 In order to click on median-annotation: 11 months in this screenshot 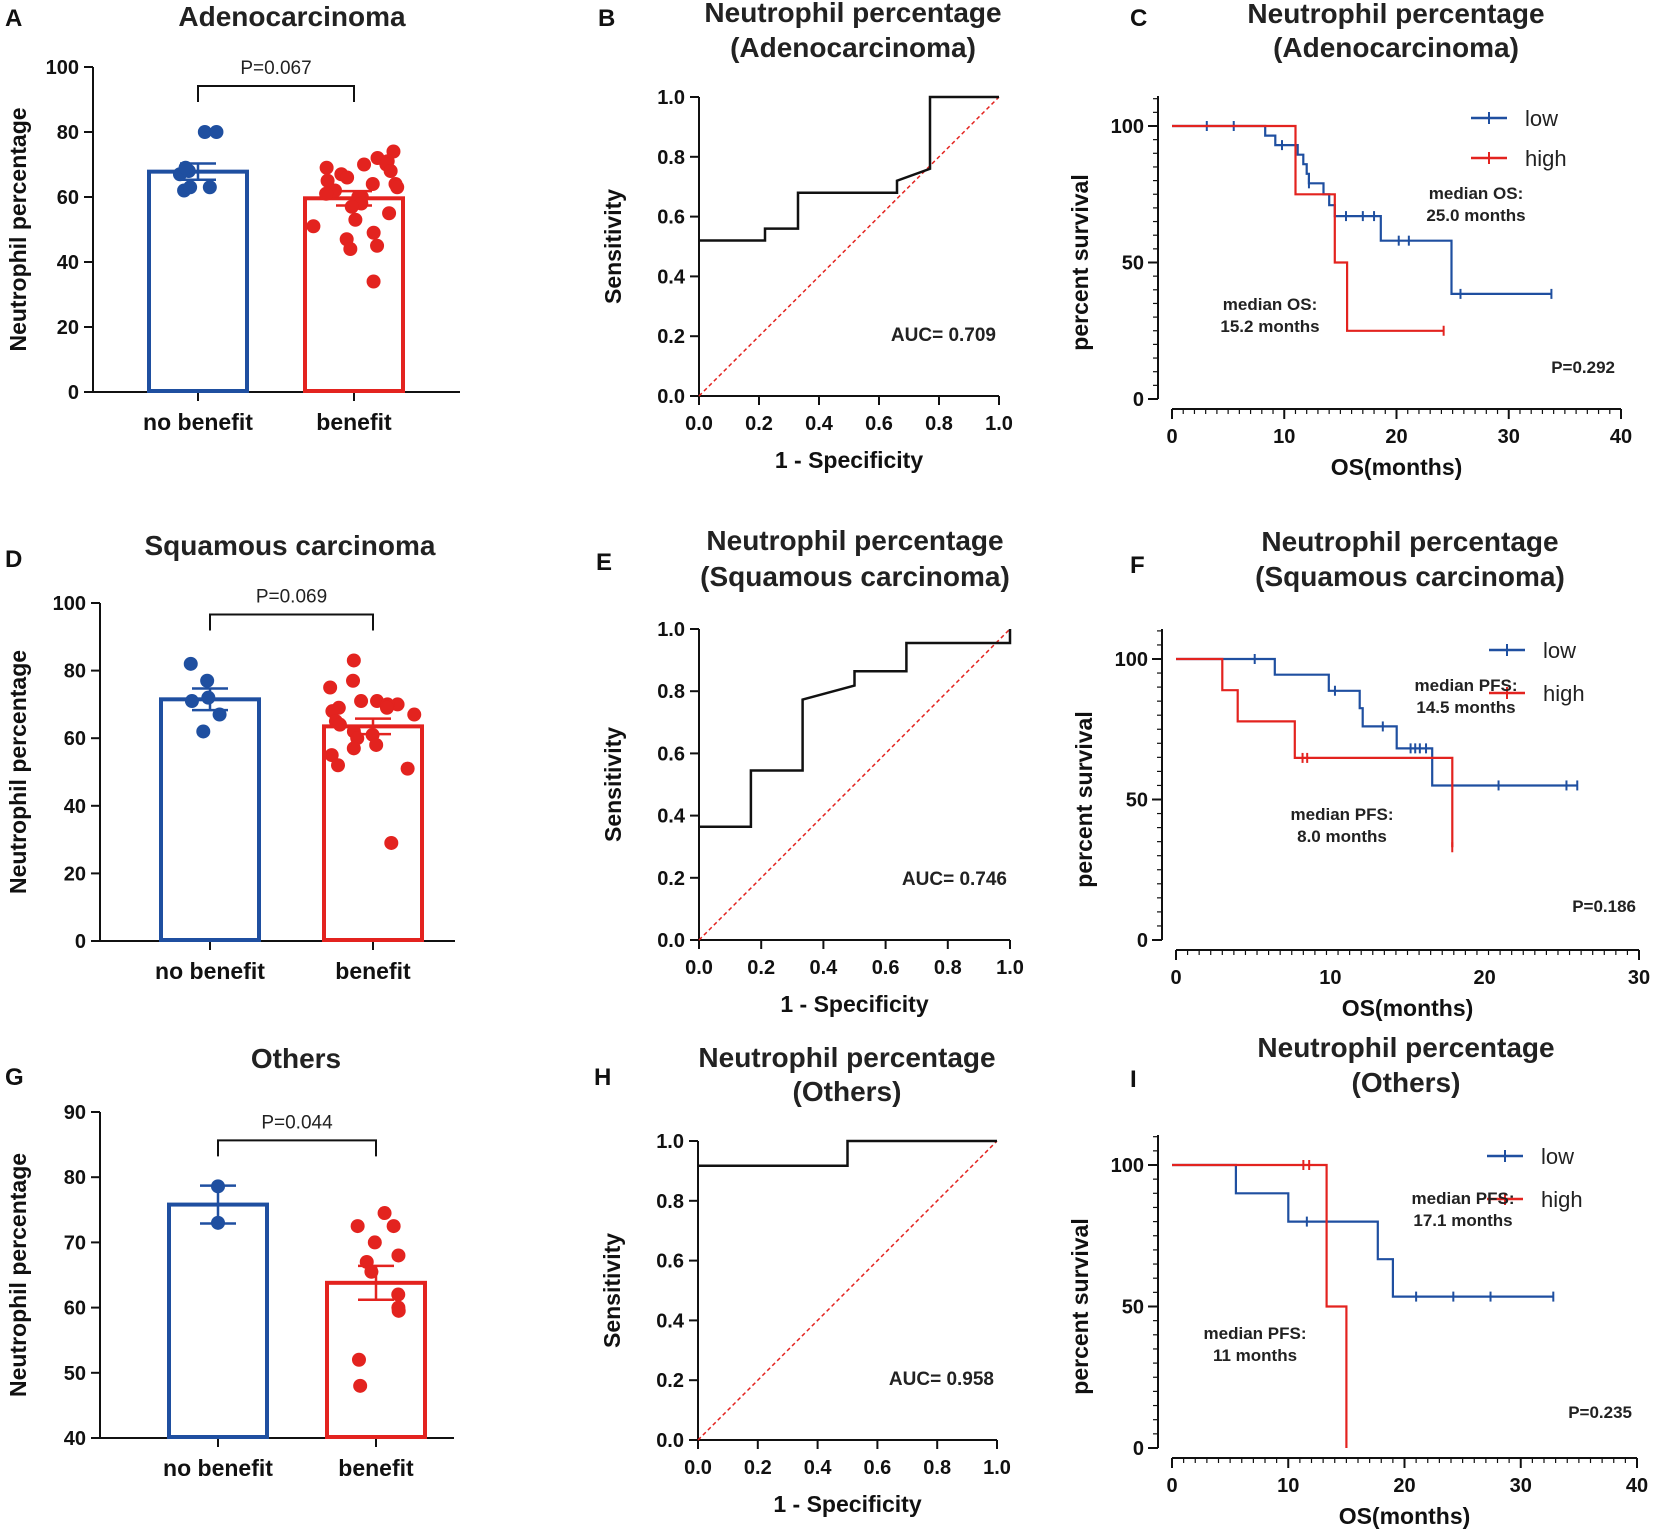, I will do `click(1255, 1355)`.